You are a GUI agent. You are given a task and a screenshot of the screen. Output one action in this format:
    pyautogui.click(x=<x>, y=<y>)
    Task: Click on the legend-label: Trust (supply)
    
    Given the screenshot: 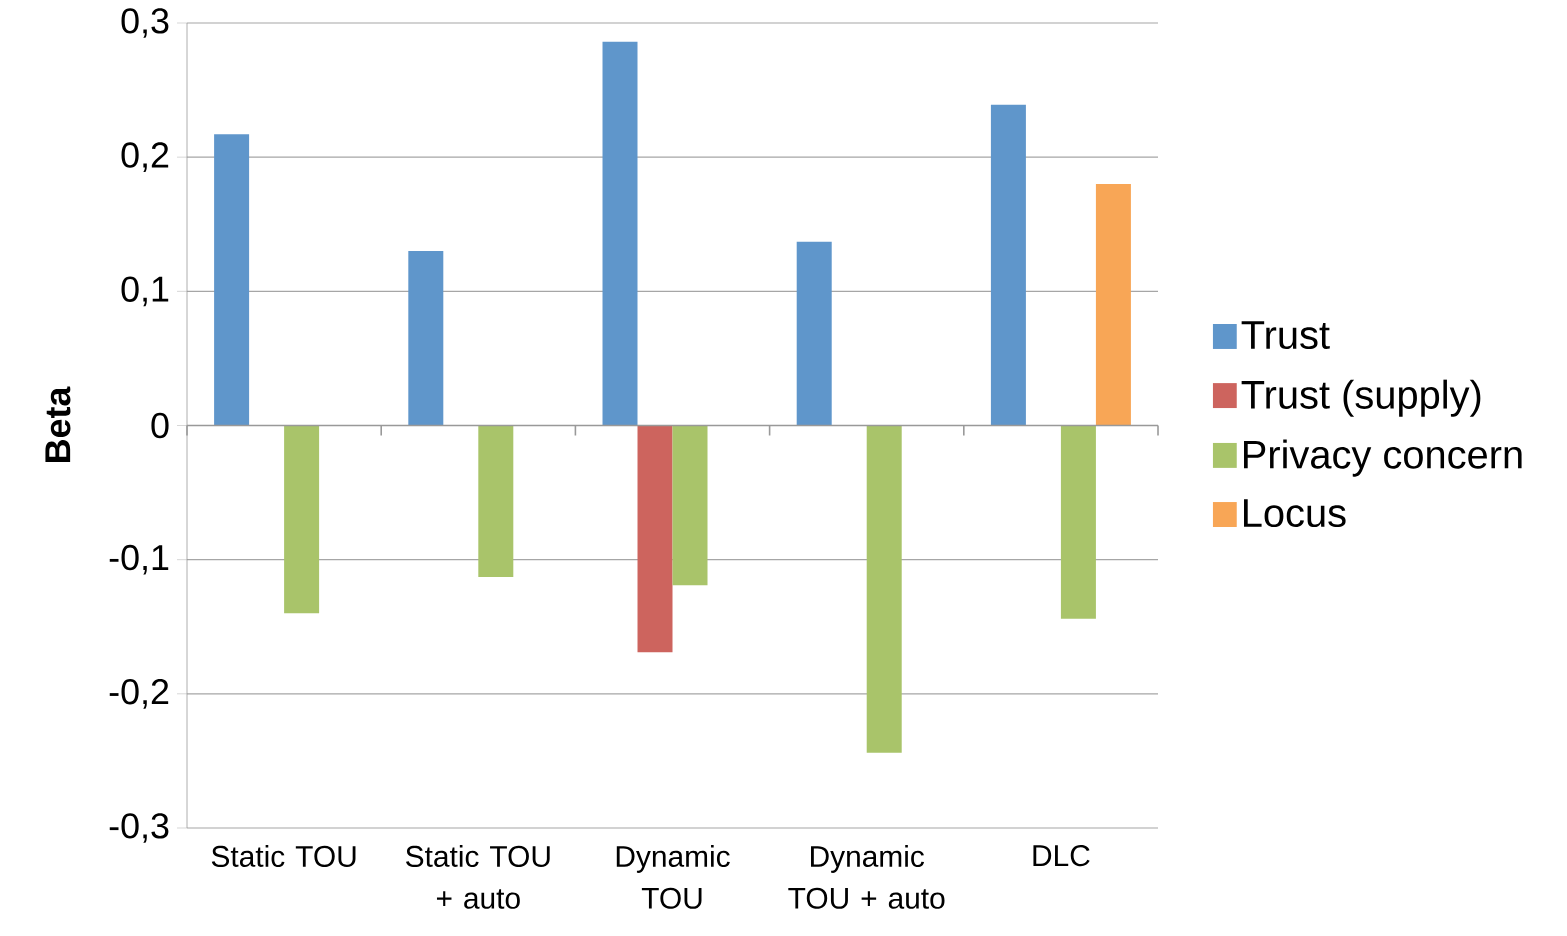 What is the action you would take?
    pyautogui.click(x=1361, y=398)
    